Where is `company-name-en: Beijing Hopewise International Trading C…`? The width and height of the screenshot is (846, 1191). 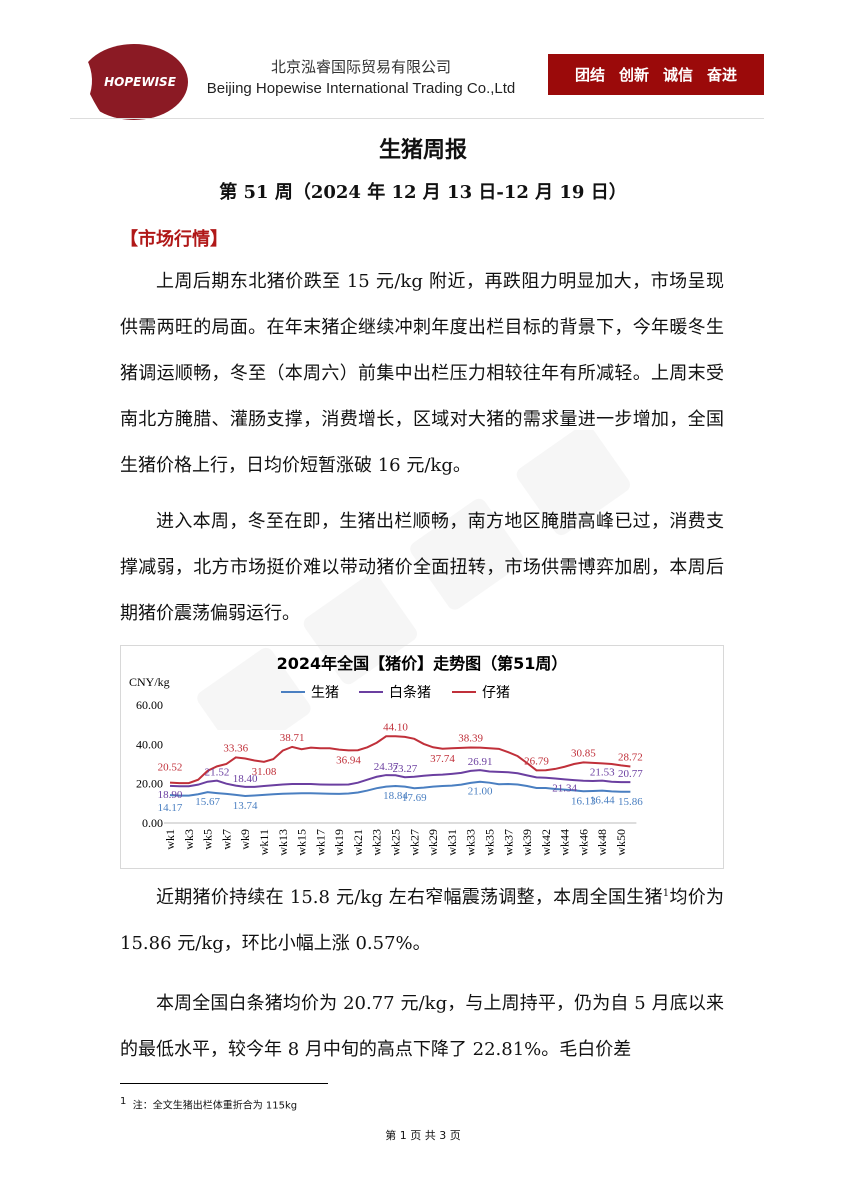
company-name-en: Beijing Hopewise International Trading C… is located at coordinates (361, 88).